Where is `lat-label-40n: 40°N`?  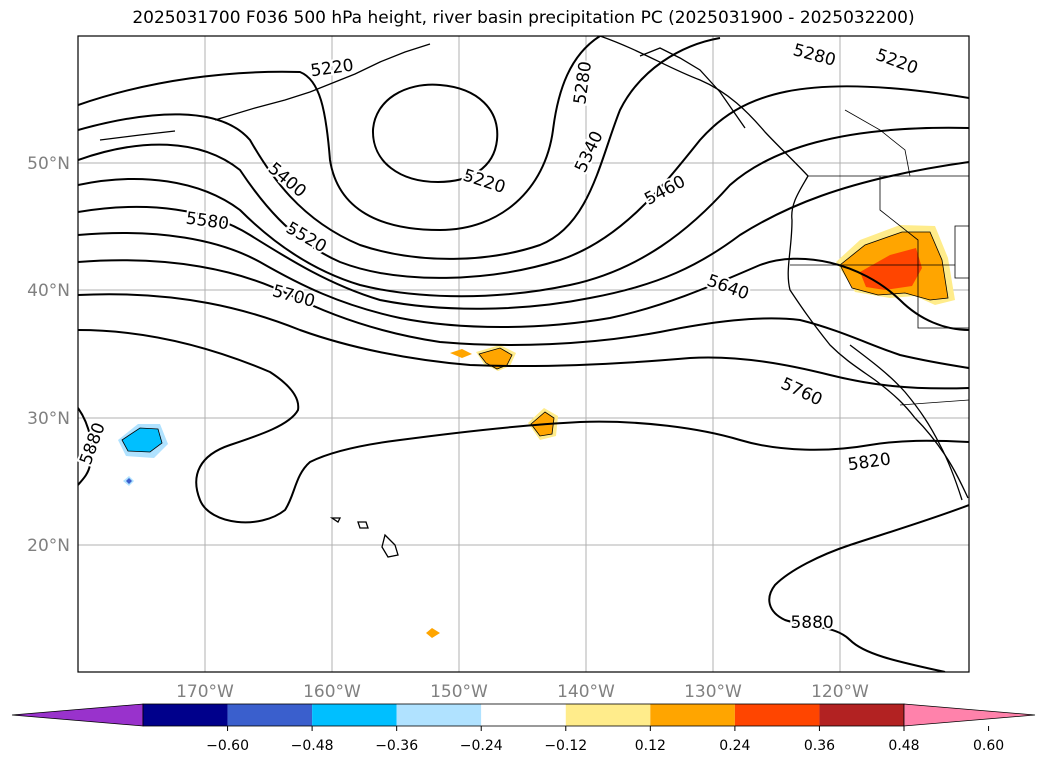 lat-label-40n: 40°N is located at coordinates (48, 291).